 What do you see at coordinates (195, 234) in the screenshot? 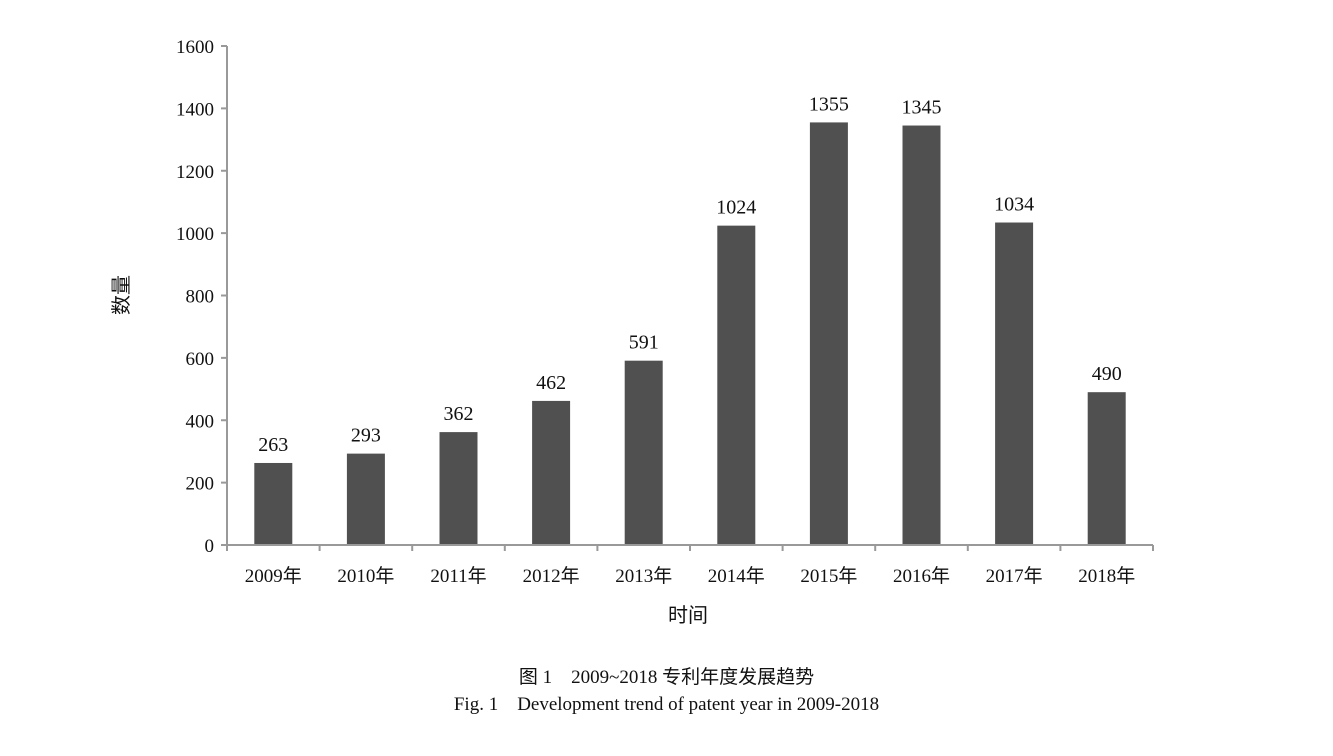
I see `y-tick-label: 1000` at bounding box center [195, 234].